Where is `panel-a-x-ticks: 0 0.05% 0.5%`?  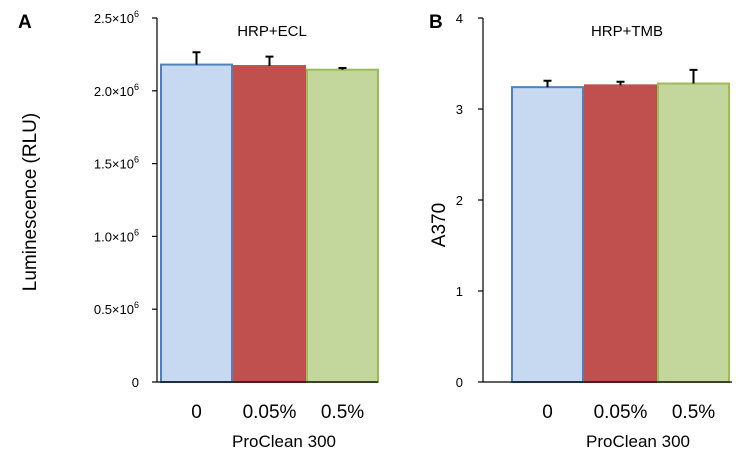
panel-a-x-ticks: 0 0.05% 0.5% is located at coordinates (277, 412).